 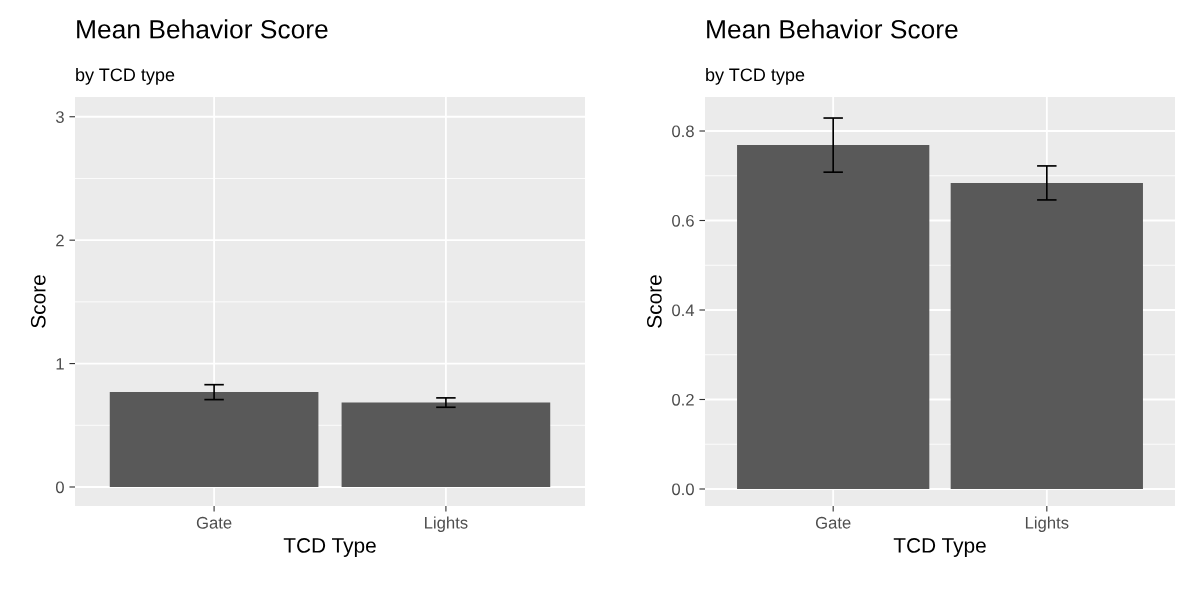 I want to click on y-tick-label: 0.0, so click(x=683, y=489).